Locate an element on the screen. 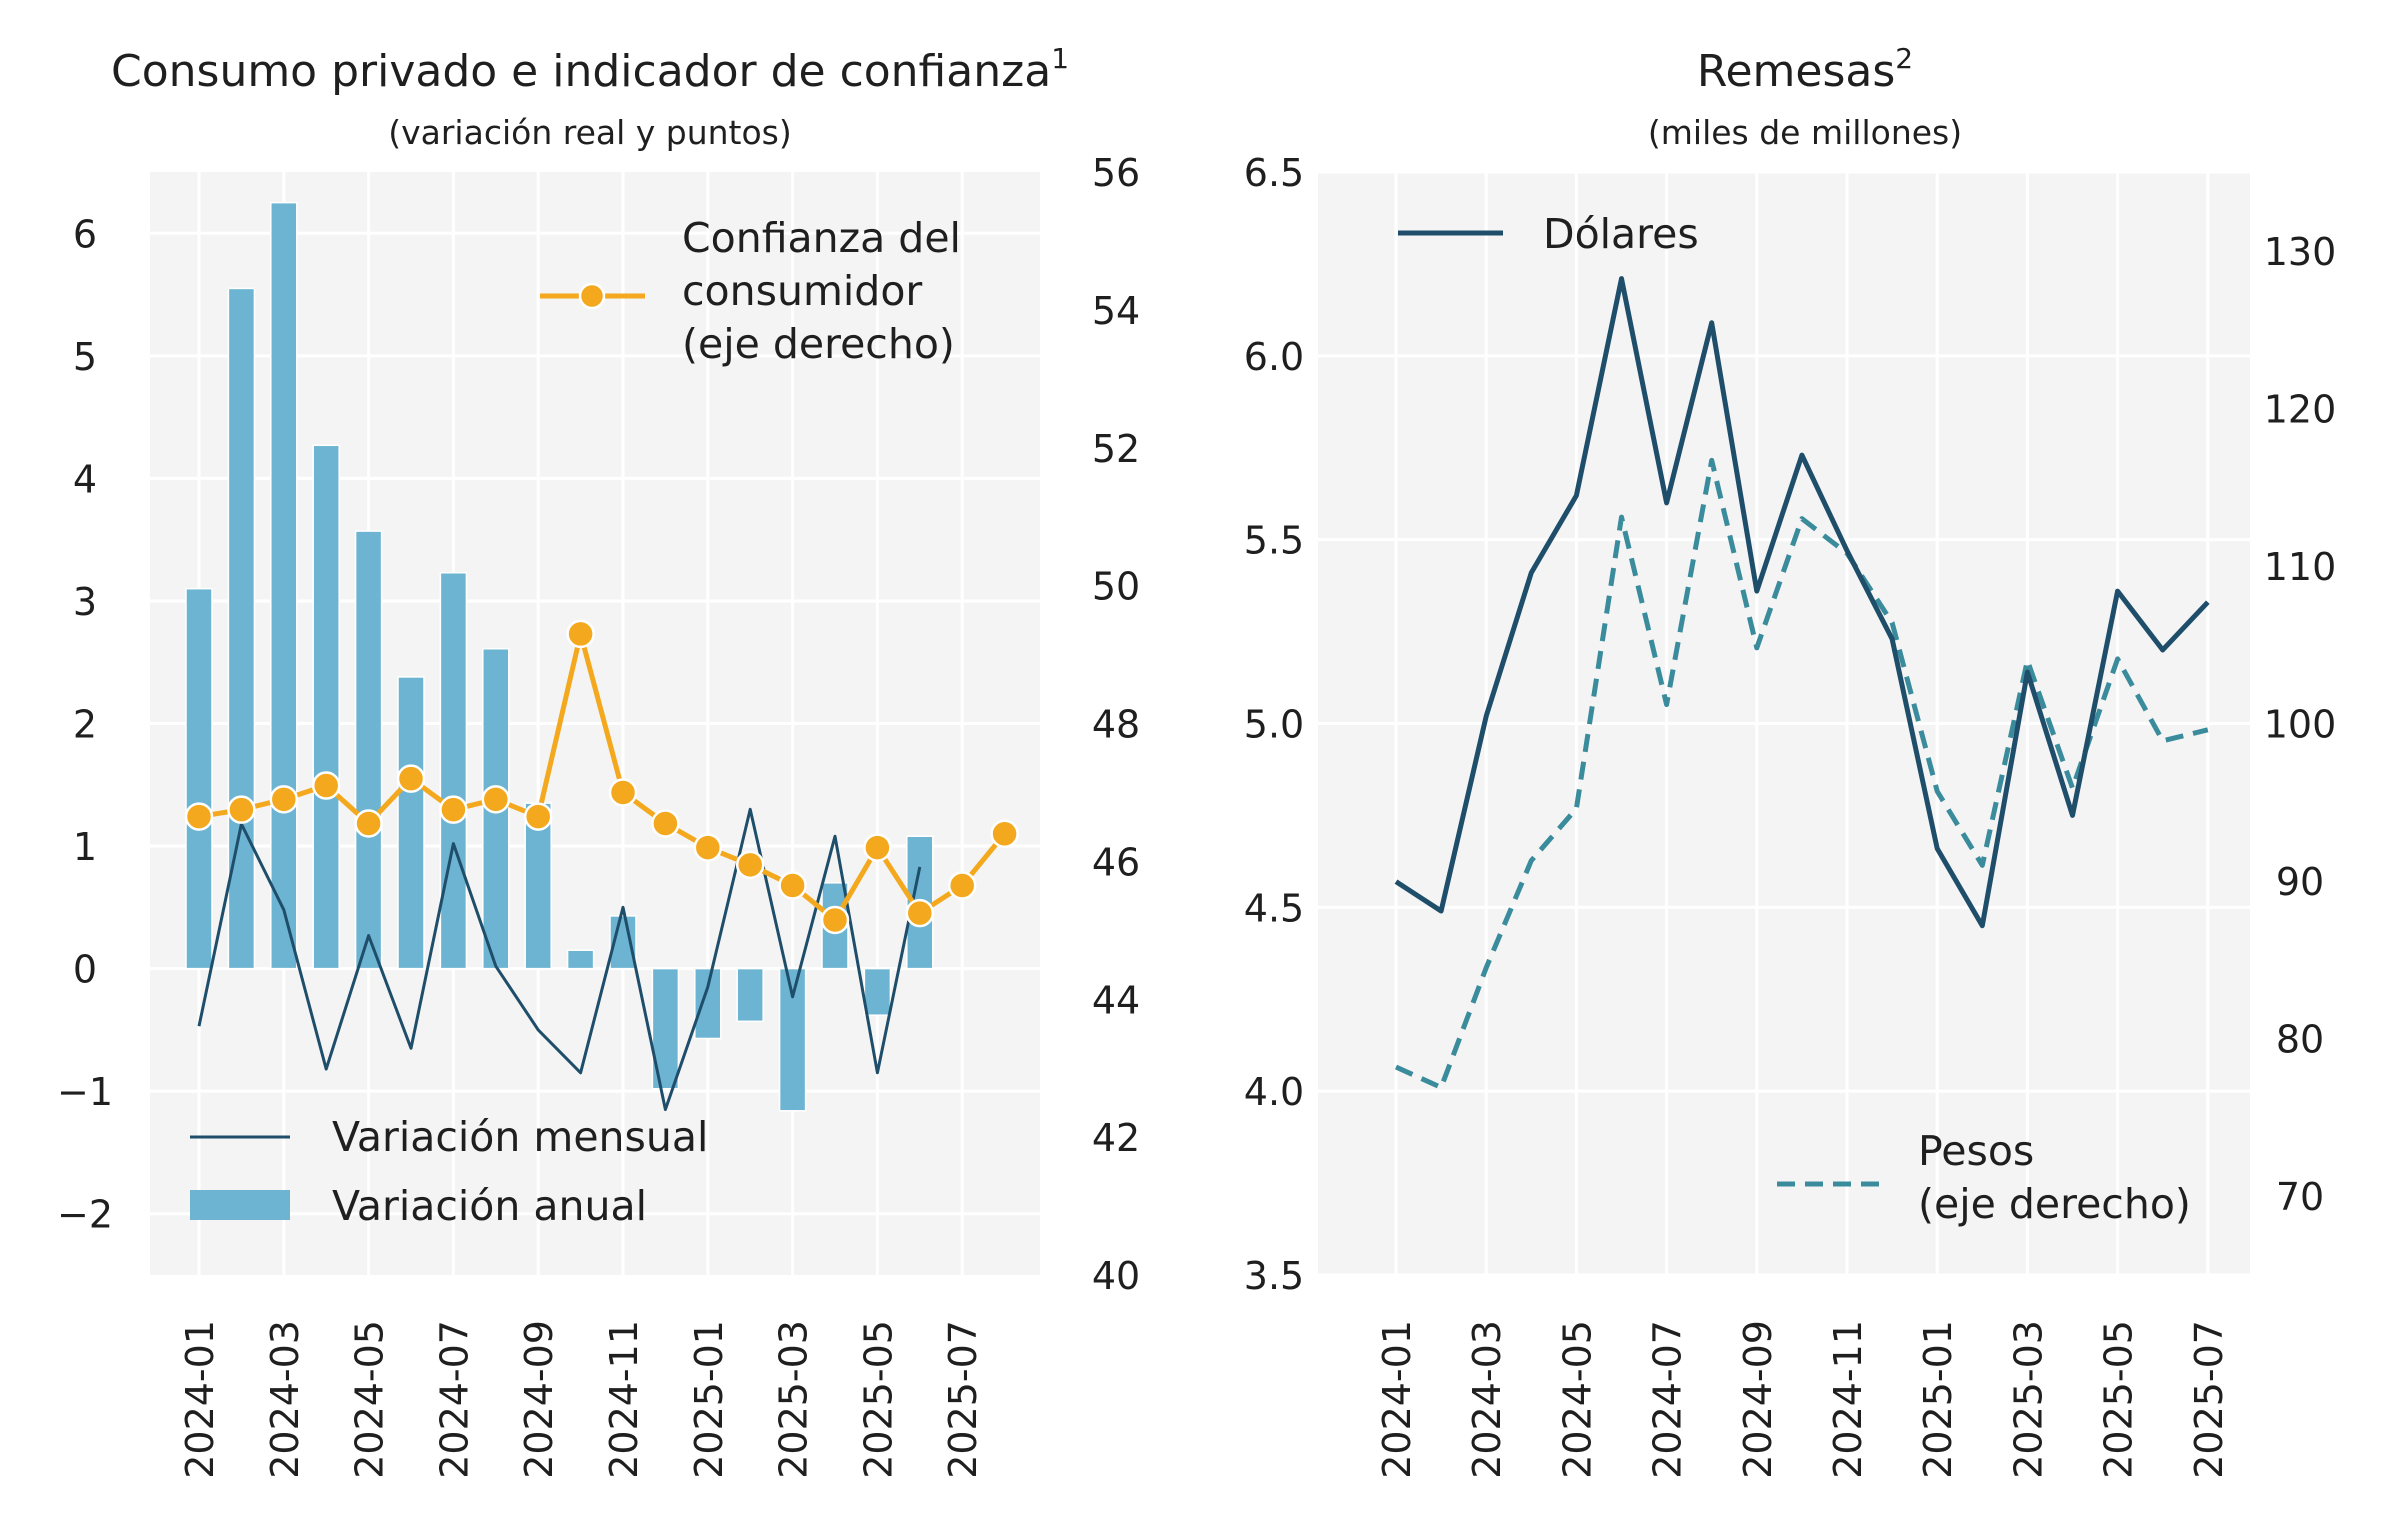 Image resolution: width=2400 pixels, height=1539 pixels. y-right-tick-label: 52 is located at coordinates (1116, 449).